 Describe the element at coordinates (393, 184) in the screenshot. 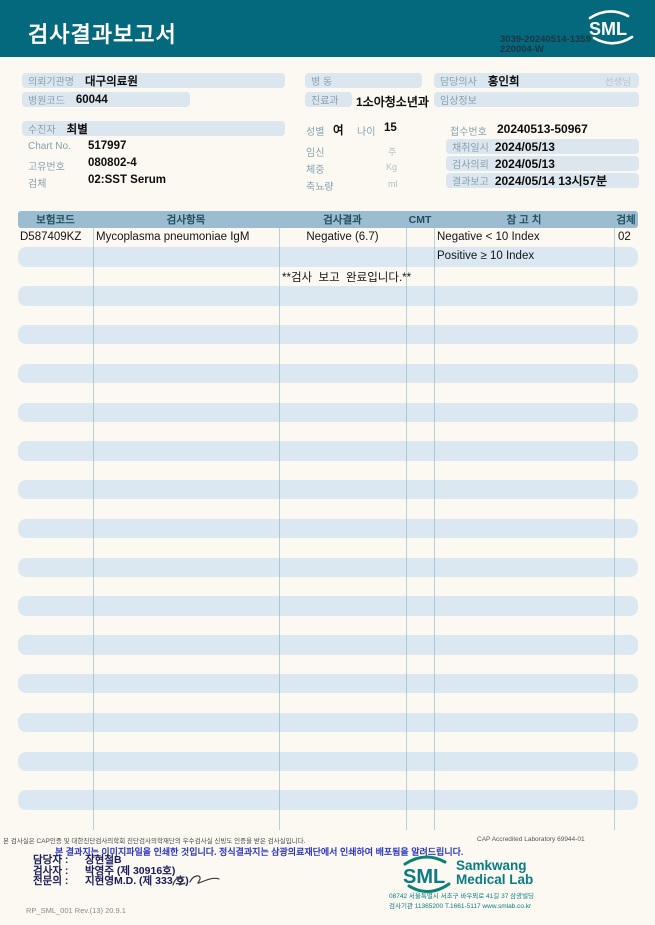

I see `urine-volume-unit: ml` at that location.